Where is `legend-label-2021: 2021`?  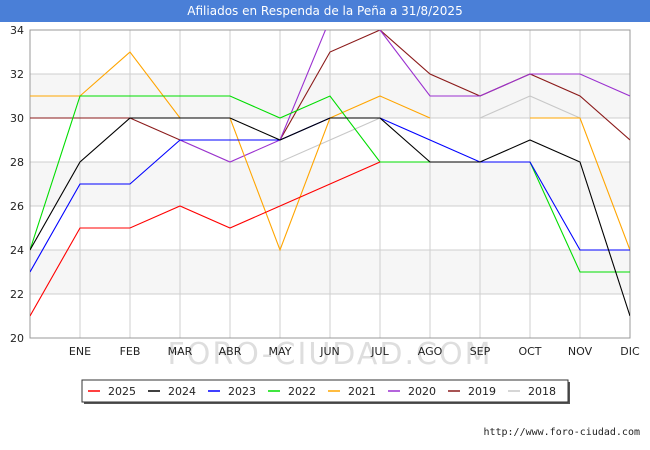 legend-label-2021: 2021 is located at coordinates (362, 391).